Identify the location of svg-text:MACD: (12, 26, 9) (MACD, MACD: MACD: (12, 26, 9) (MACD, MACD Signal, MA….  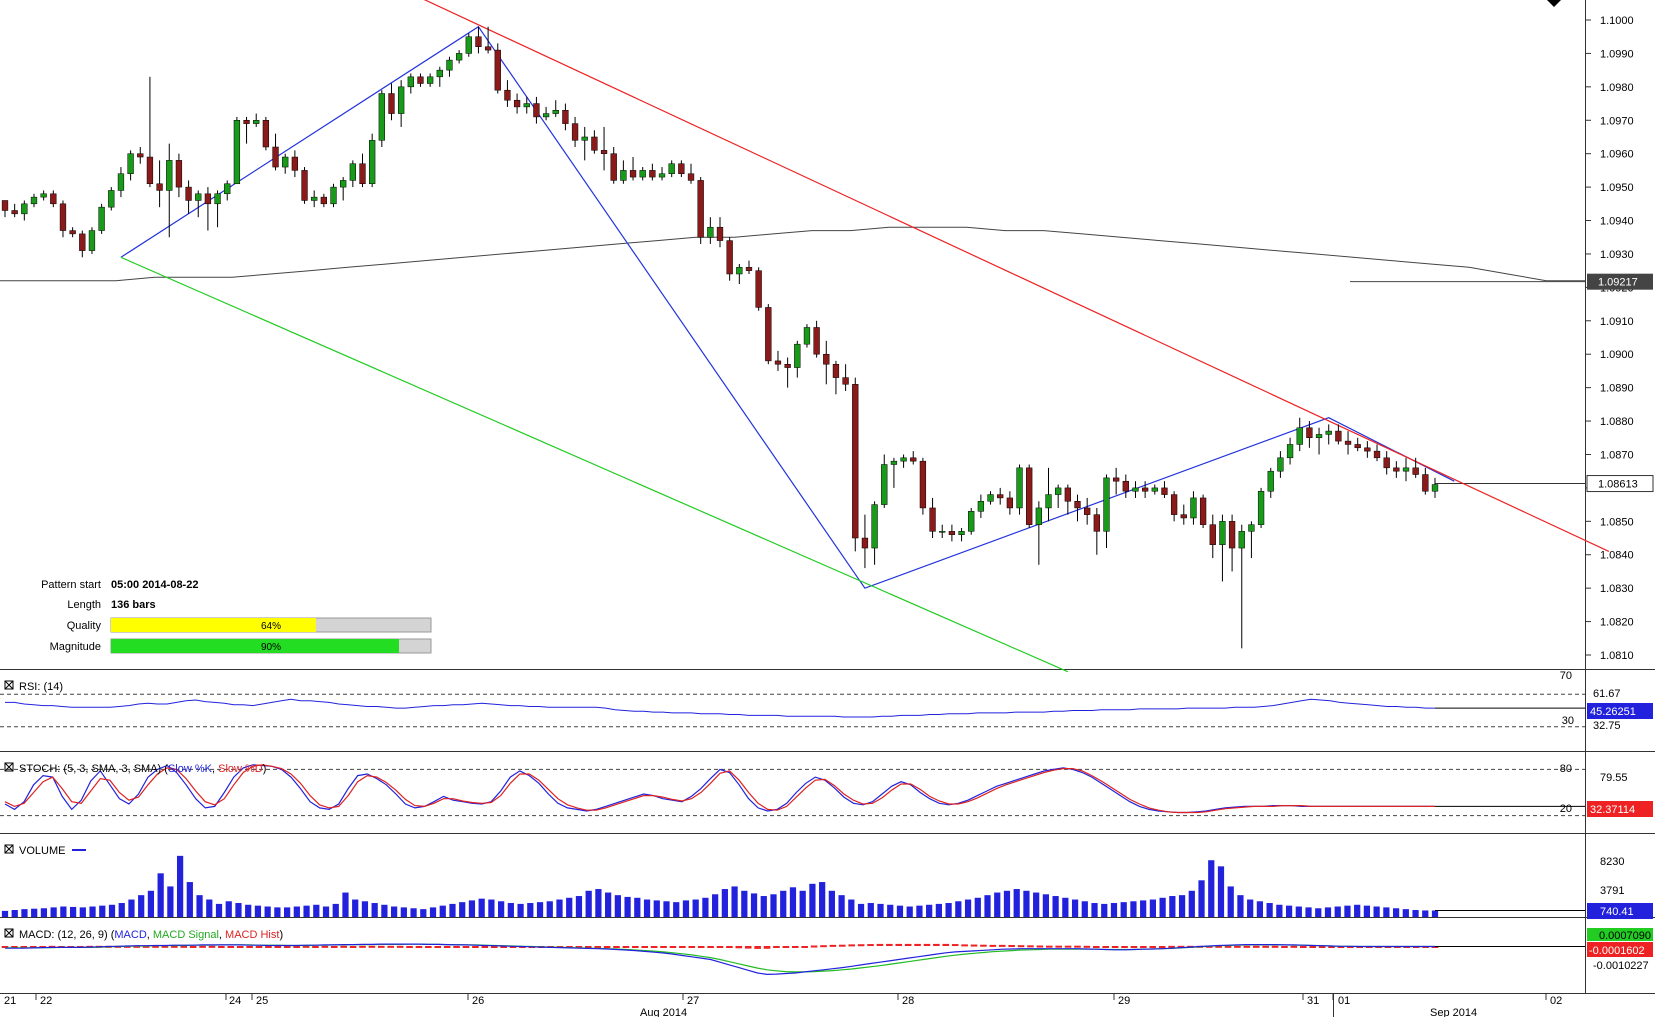
(151, 935).